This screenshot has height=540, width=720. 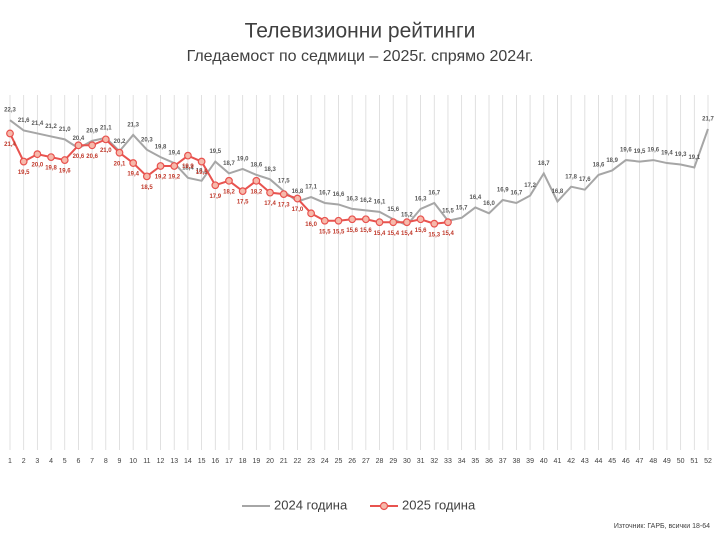 I want to click on x-tick-label: 35, so click(x=475, y=461).